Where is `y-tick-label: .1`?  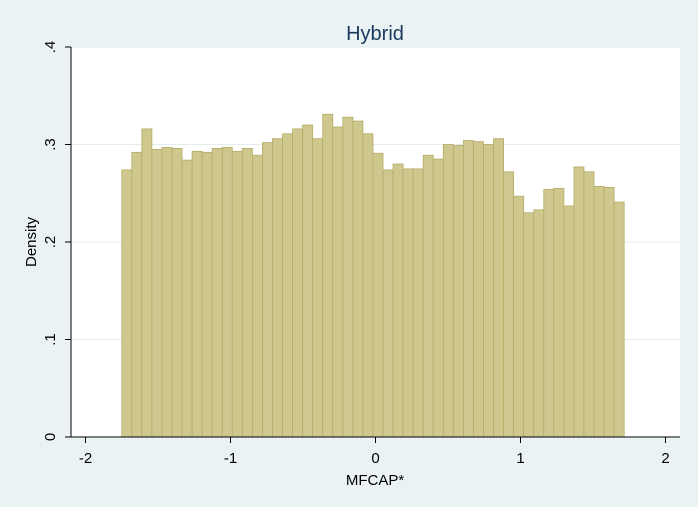 y-tick-label: .1 is located at coordinates (50, 339).